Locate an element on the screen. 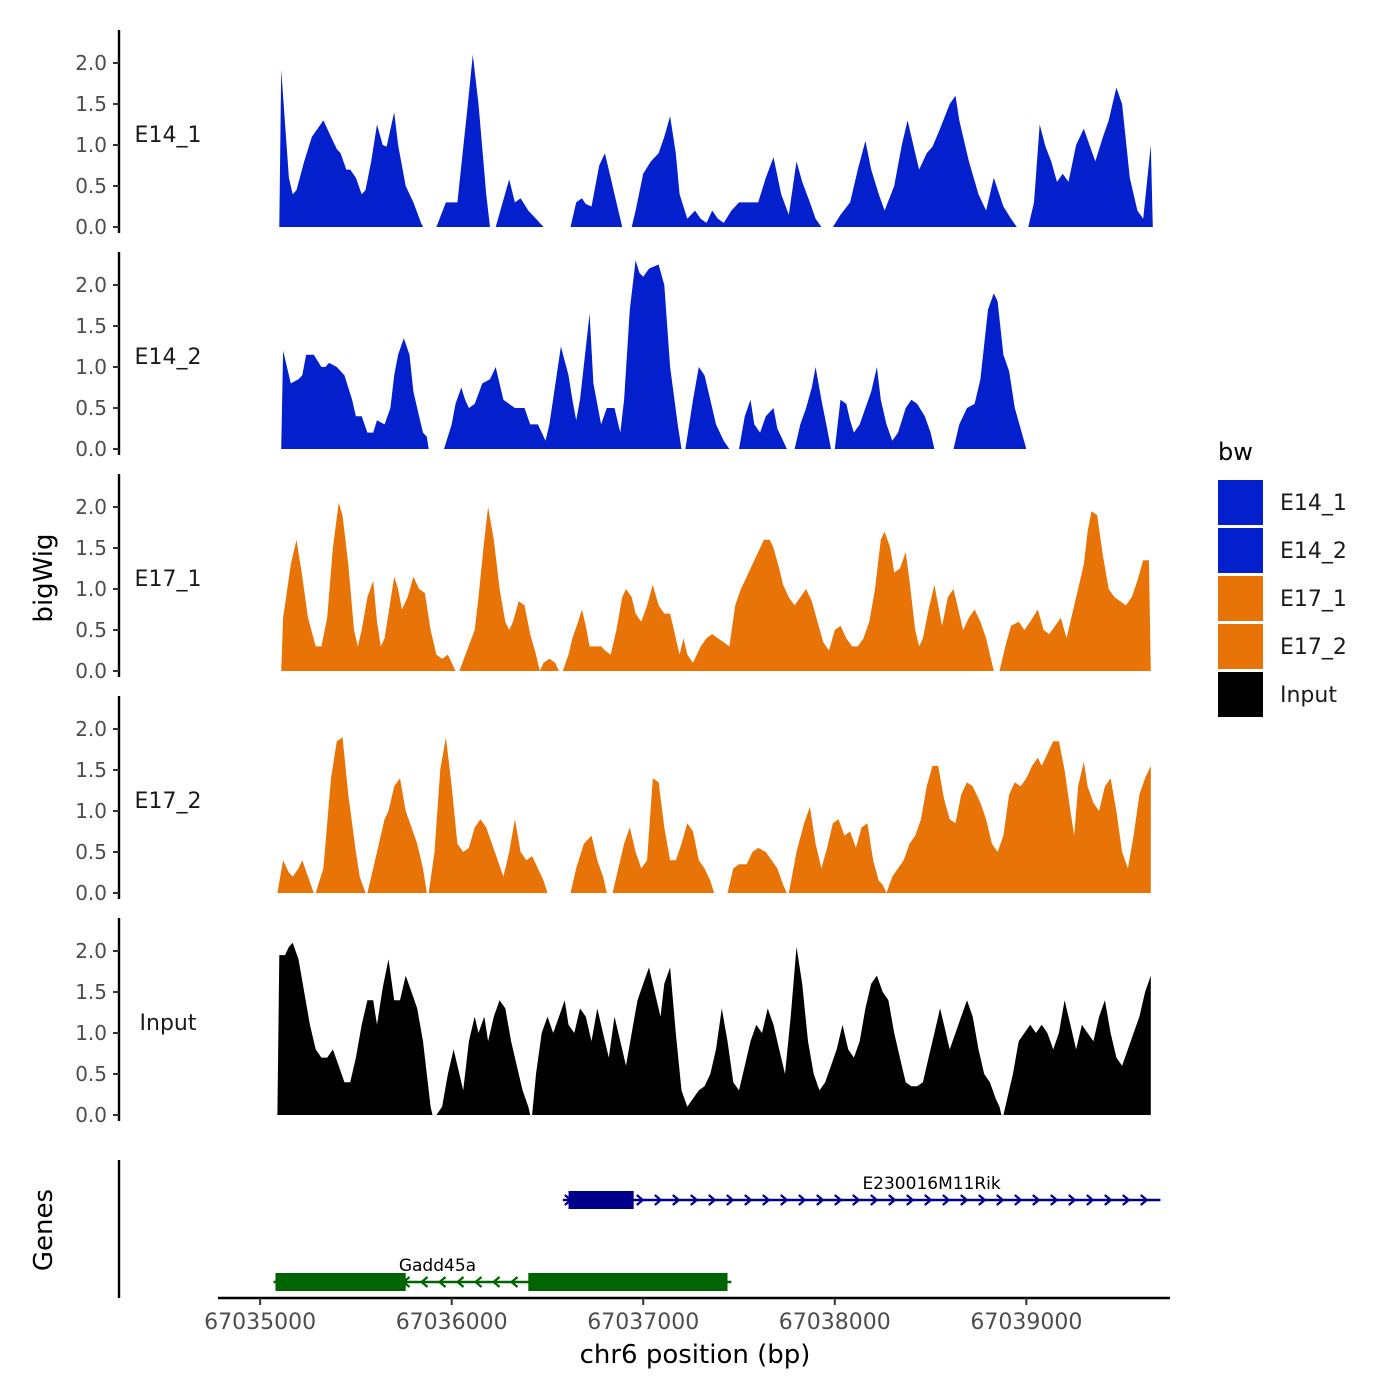 The width and height of the screenshot is (1400, 1400). track-panel: 0.0 0.5 1.0 1.5 2.0 E14_2 is located at coordinates (551, 356).